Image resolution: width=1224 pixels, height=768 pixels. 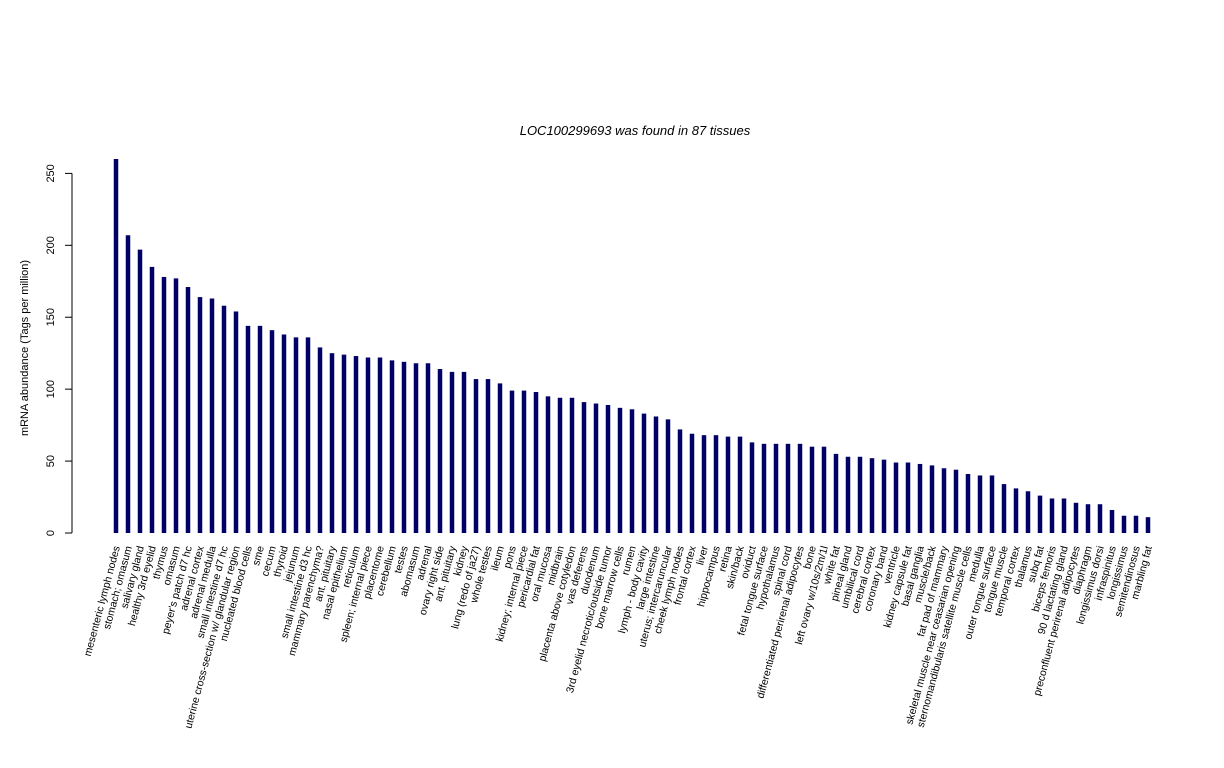 I want to click on y-axis-label: mRNA abundance (Tags per million), so click(x=25, y=348).